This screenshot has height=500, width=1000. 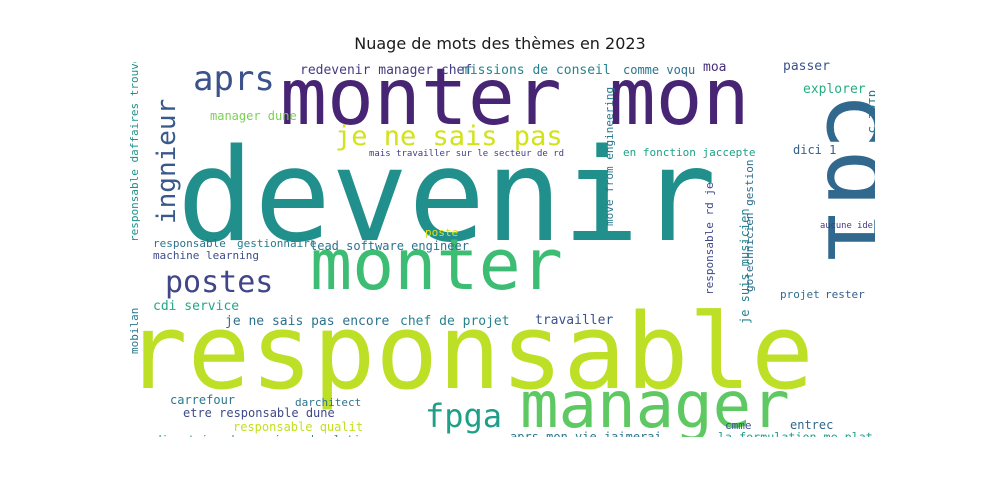 What do you see at coordinates (845, 294) in the screenshot?
I see `cloud-word-rester: rester` at bounding box center [845, 294].